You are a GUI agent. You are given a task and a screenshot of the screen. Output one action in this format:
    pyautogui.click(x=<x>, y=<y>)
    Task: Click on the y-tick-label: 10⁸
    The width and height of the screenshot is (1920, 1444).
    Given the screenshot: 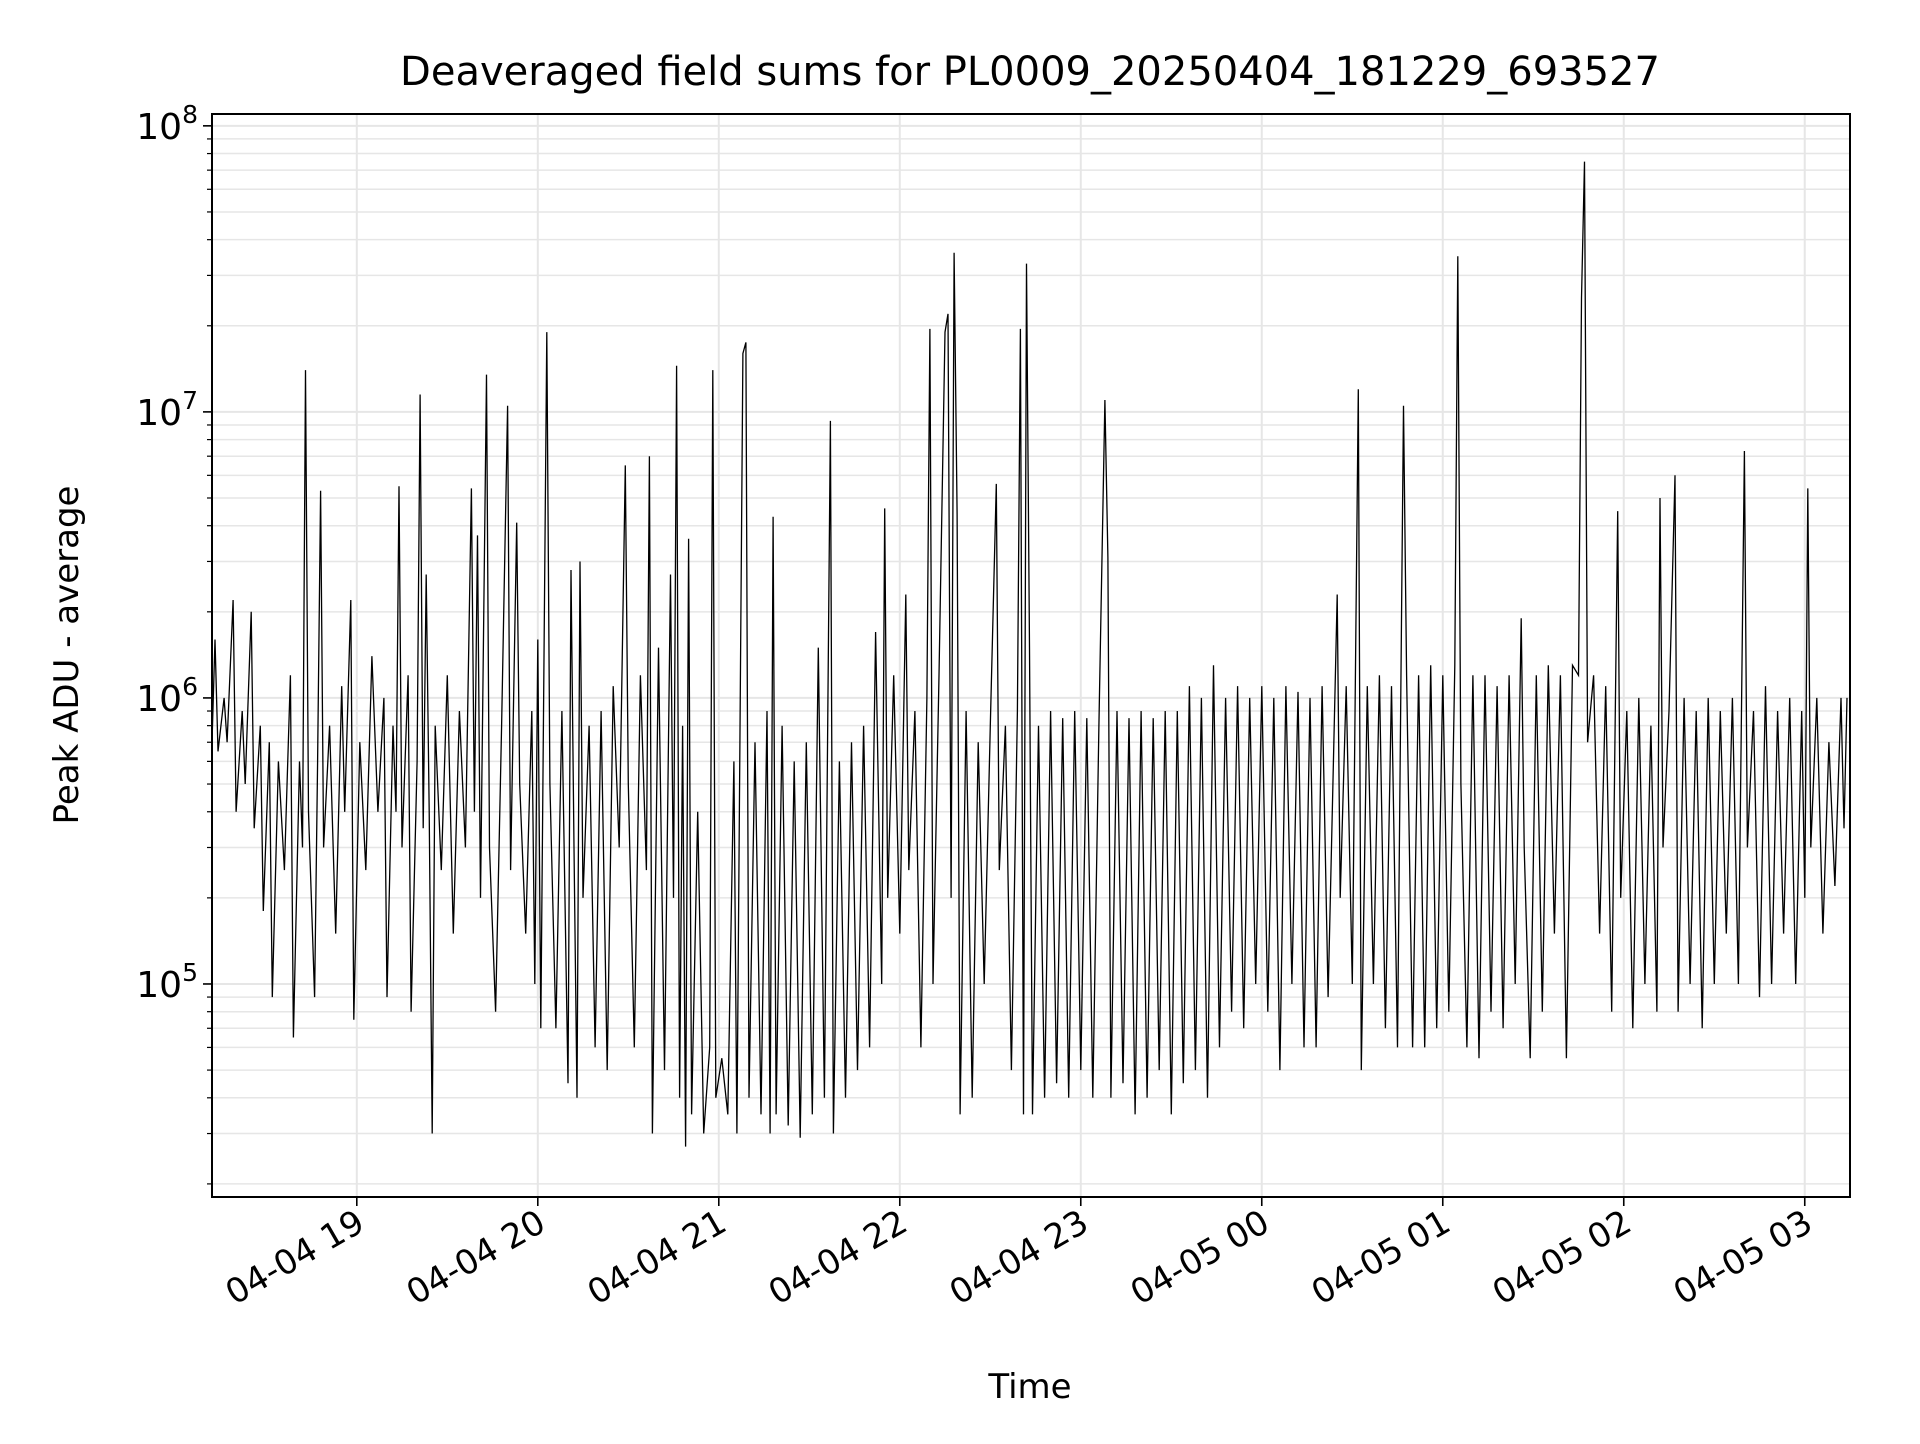 What is the action you would take?
    pyautogui.click(x=167, y=124)
    